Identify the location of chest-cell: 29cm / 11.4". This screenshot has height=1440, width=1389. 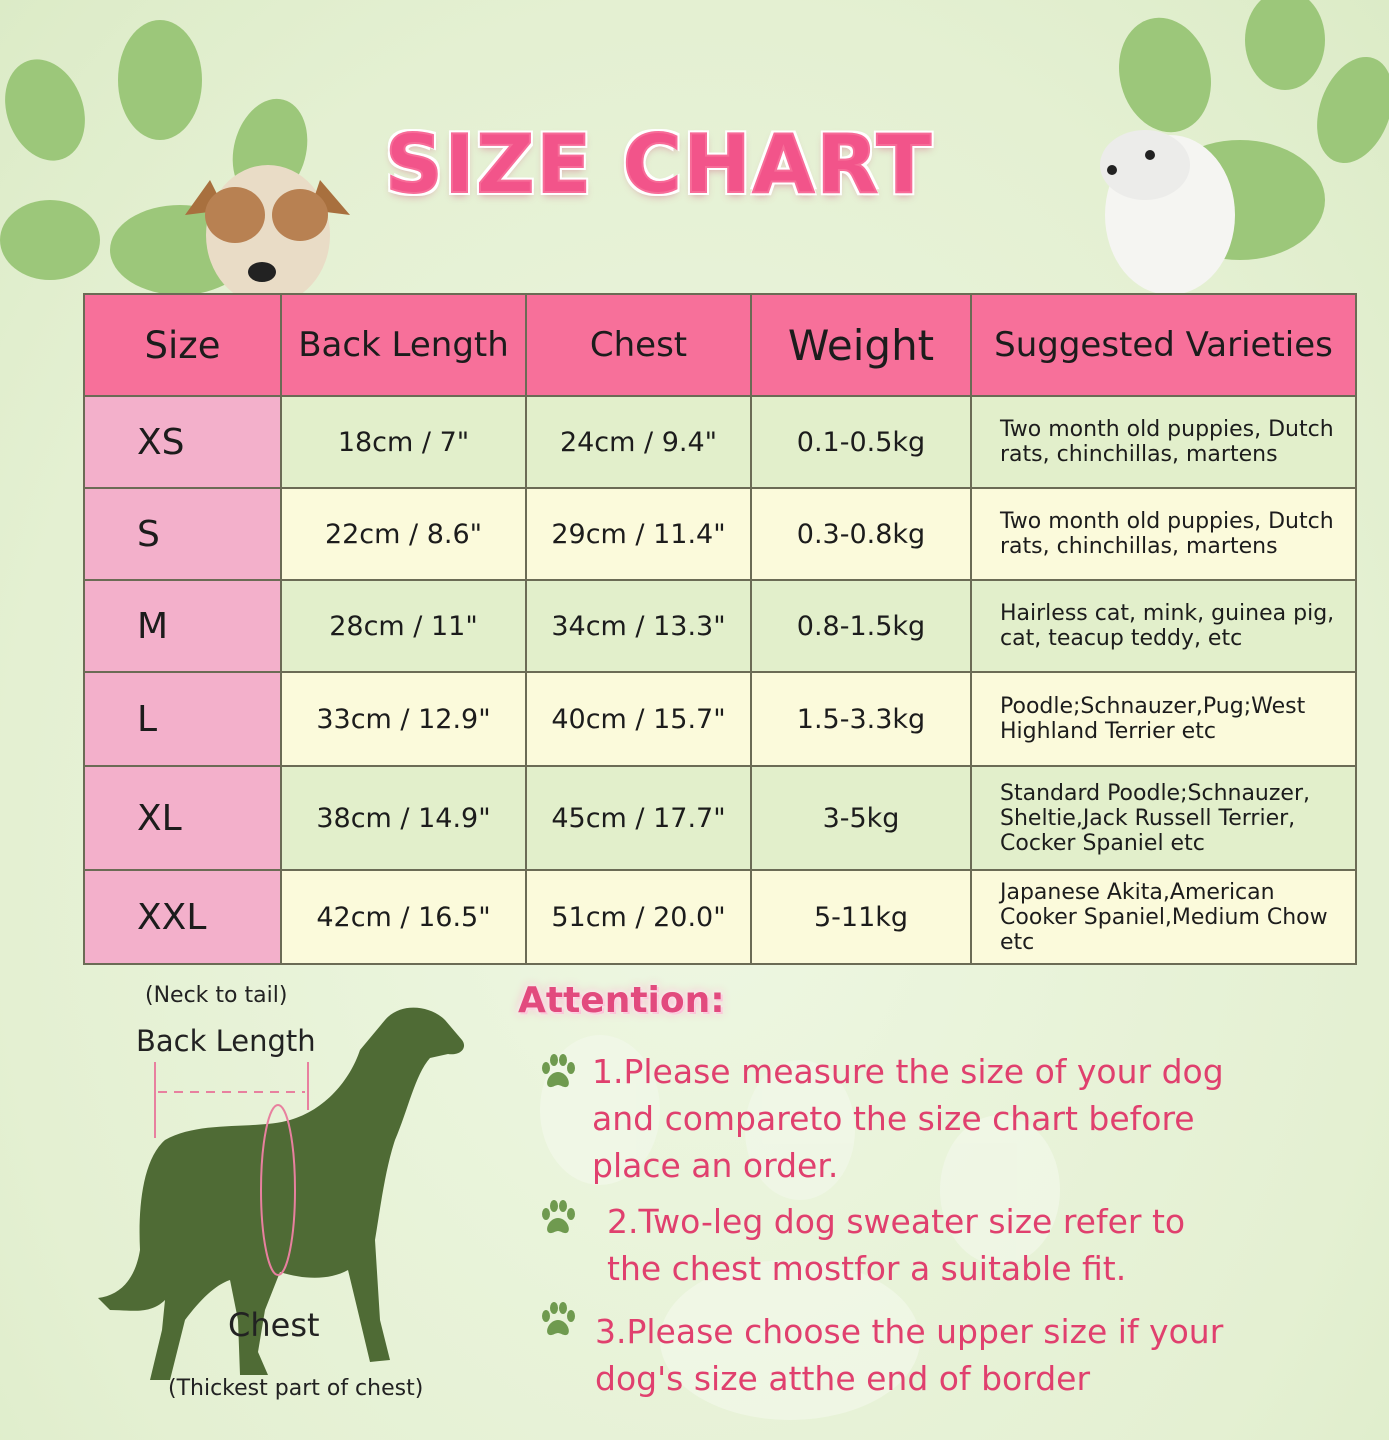
(638, 534).